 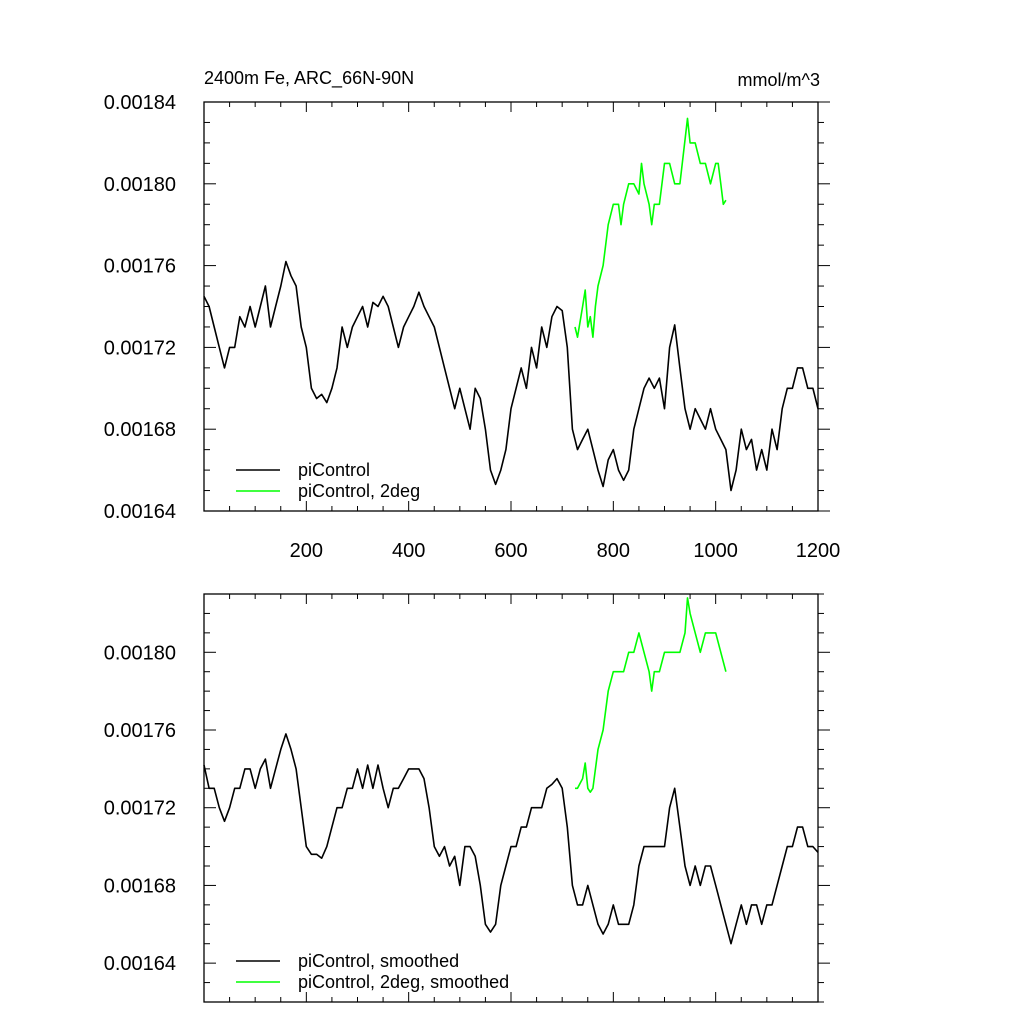 I want to click on x-tick-label: 400, so click(x=408, y=551).